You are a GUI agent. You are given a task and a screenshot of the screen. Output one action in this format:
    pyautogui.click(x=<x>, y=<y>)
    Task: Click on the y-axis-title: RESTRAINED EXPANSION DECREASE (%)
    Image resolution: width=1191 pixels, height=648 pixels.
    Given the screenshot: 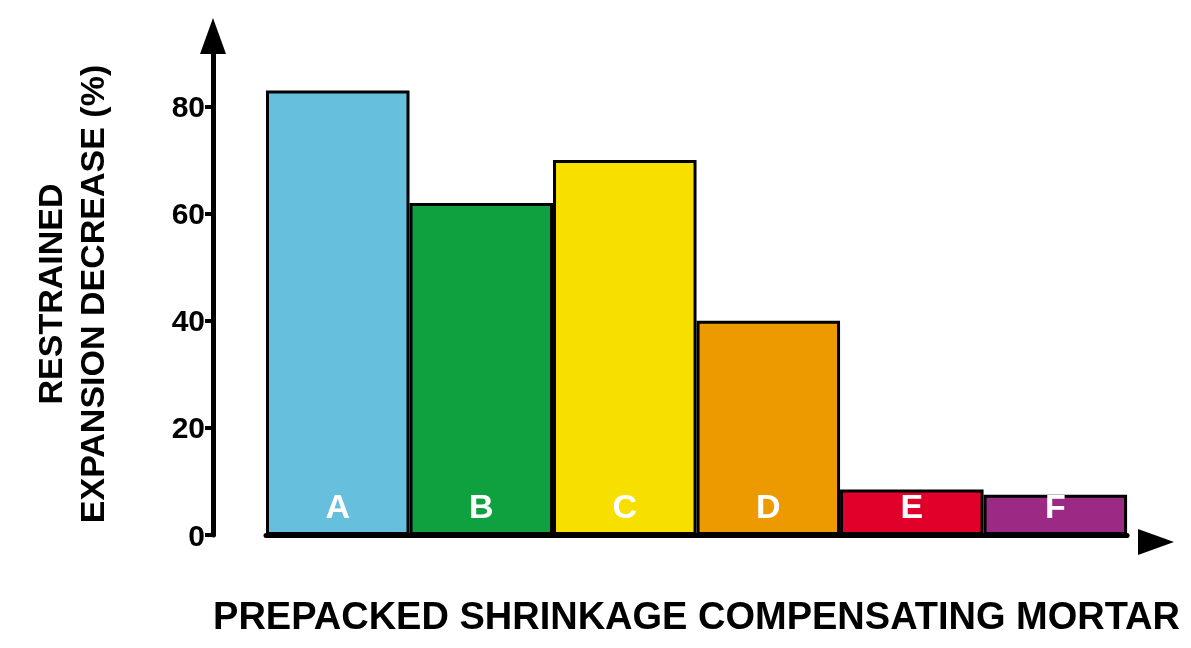 What is the action you would take?
    pyautogui.click(x=71, y=294)
    